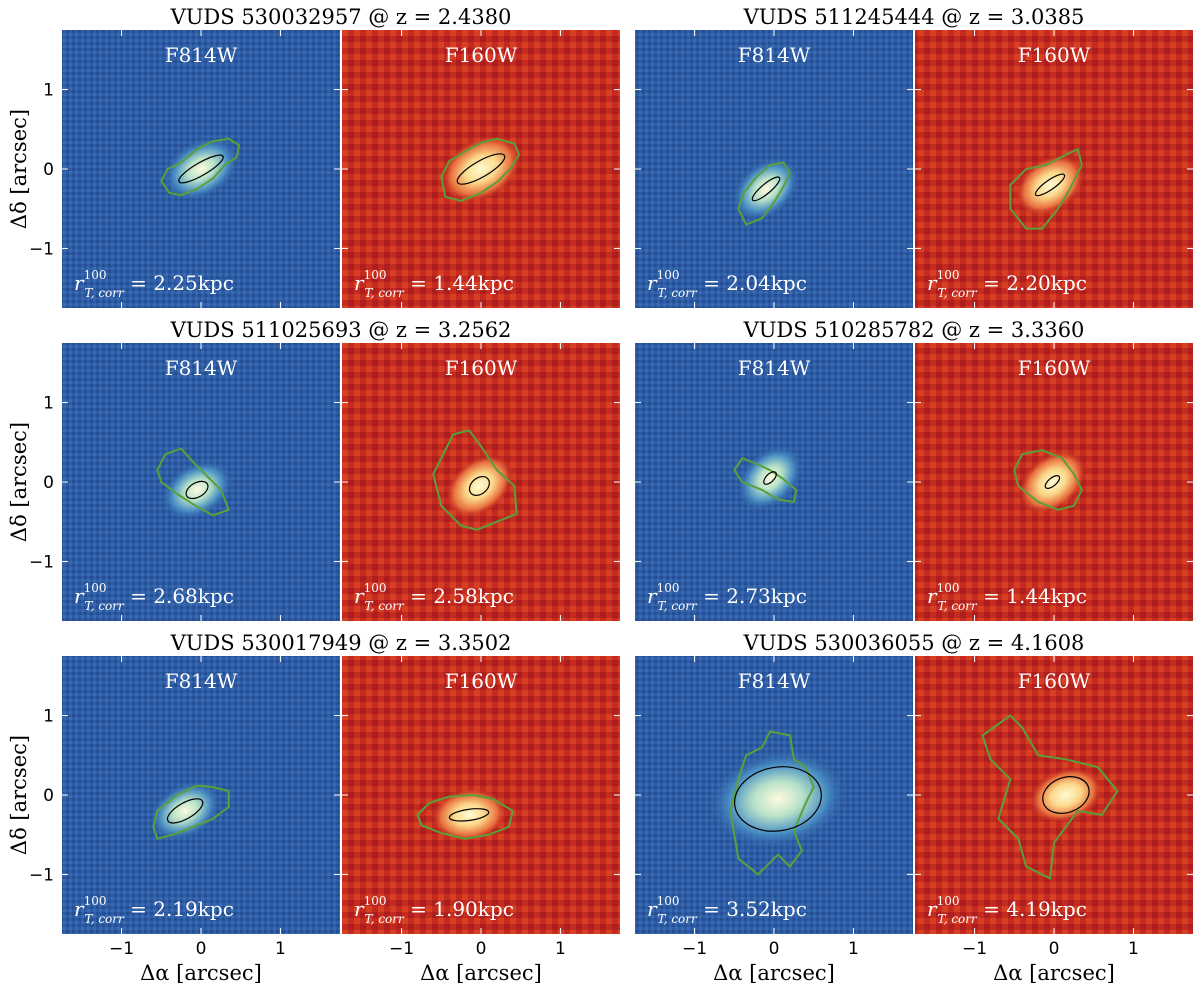  Describe the element at coordinates (154, 284) in the screenshot. I see `radius-label: r100 T, corr = 2.25kpc` at that location.